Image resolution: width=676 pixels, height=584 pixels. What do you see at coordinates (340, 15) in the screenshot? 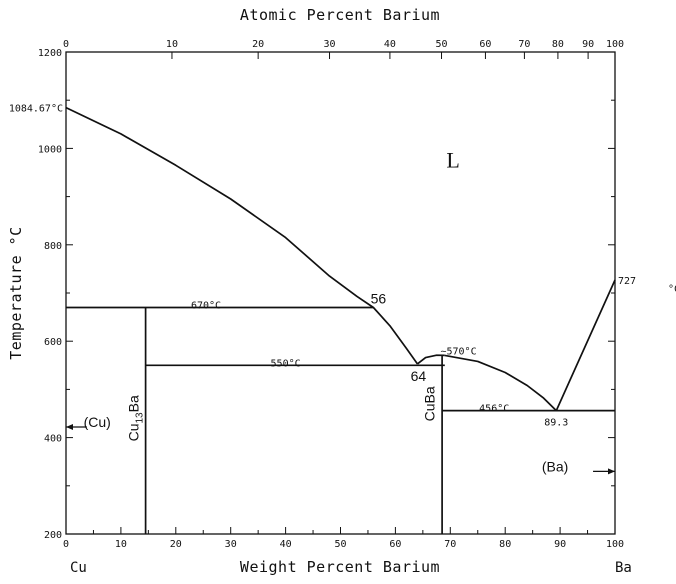
I see `top-axis-title: Atomic Percent Barium` at bounding box center [340, 15].